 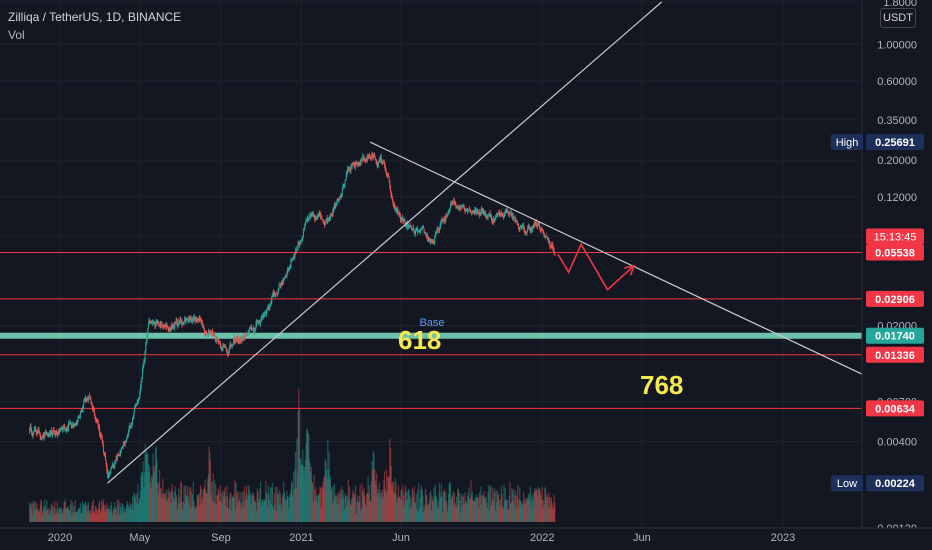 I want to click on time-axis: 2020 May Sep 2021 Jun 2022 Jun 2023, so click(x=466, y=538).